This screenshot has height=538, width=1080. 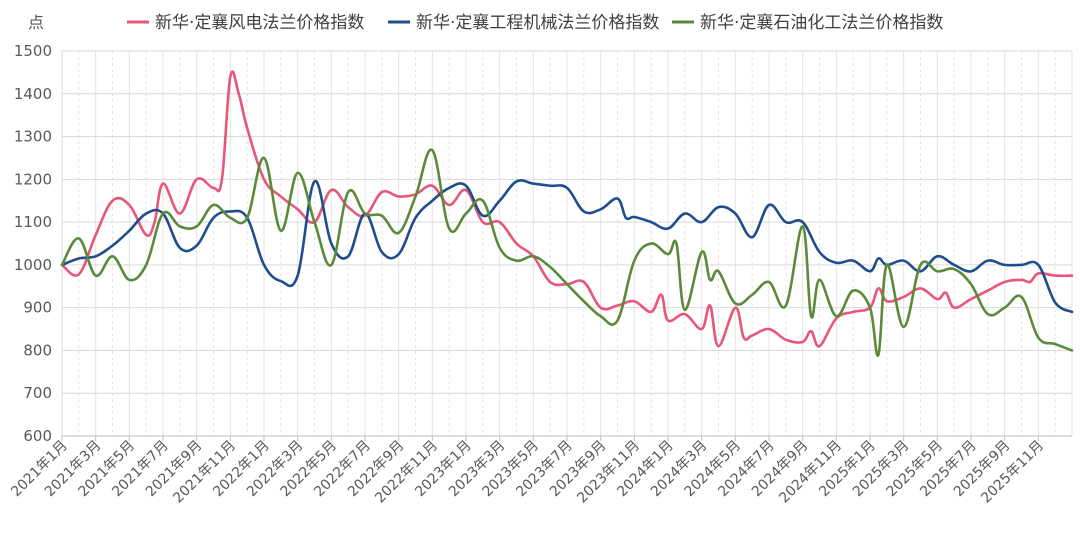 What do you see at coordinates (33, 51) in the screenshot?
I see `y-tick-label: 1500` at bounding box center [33, 51].